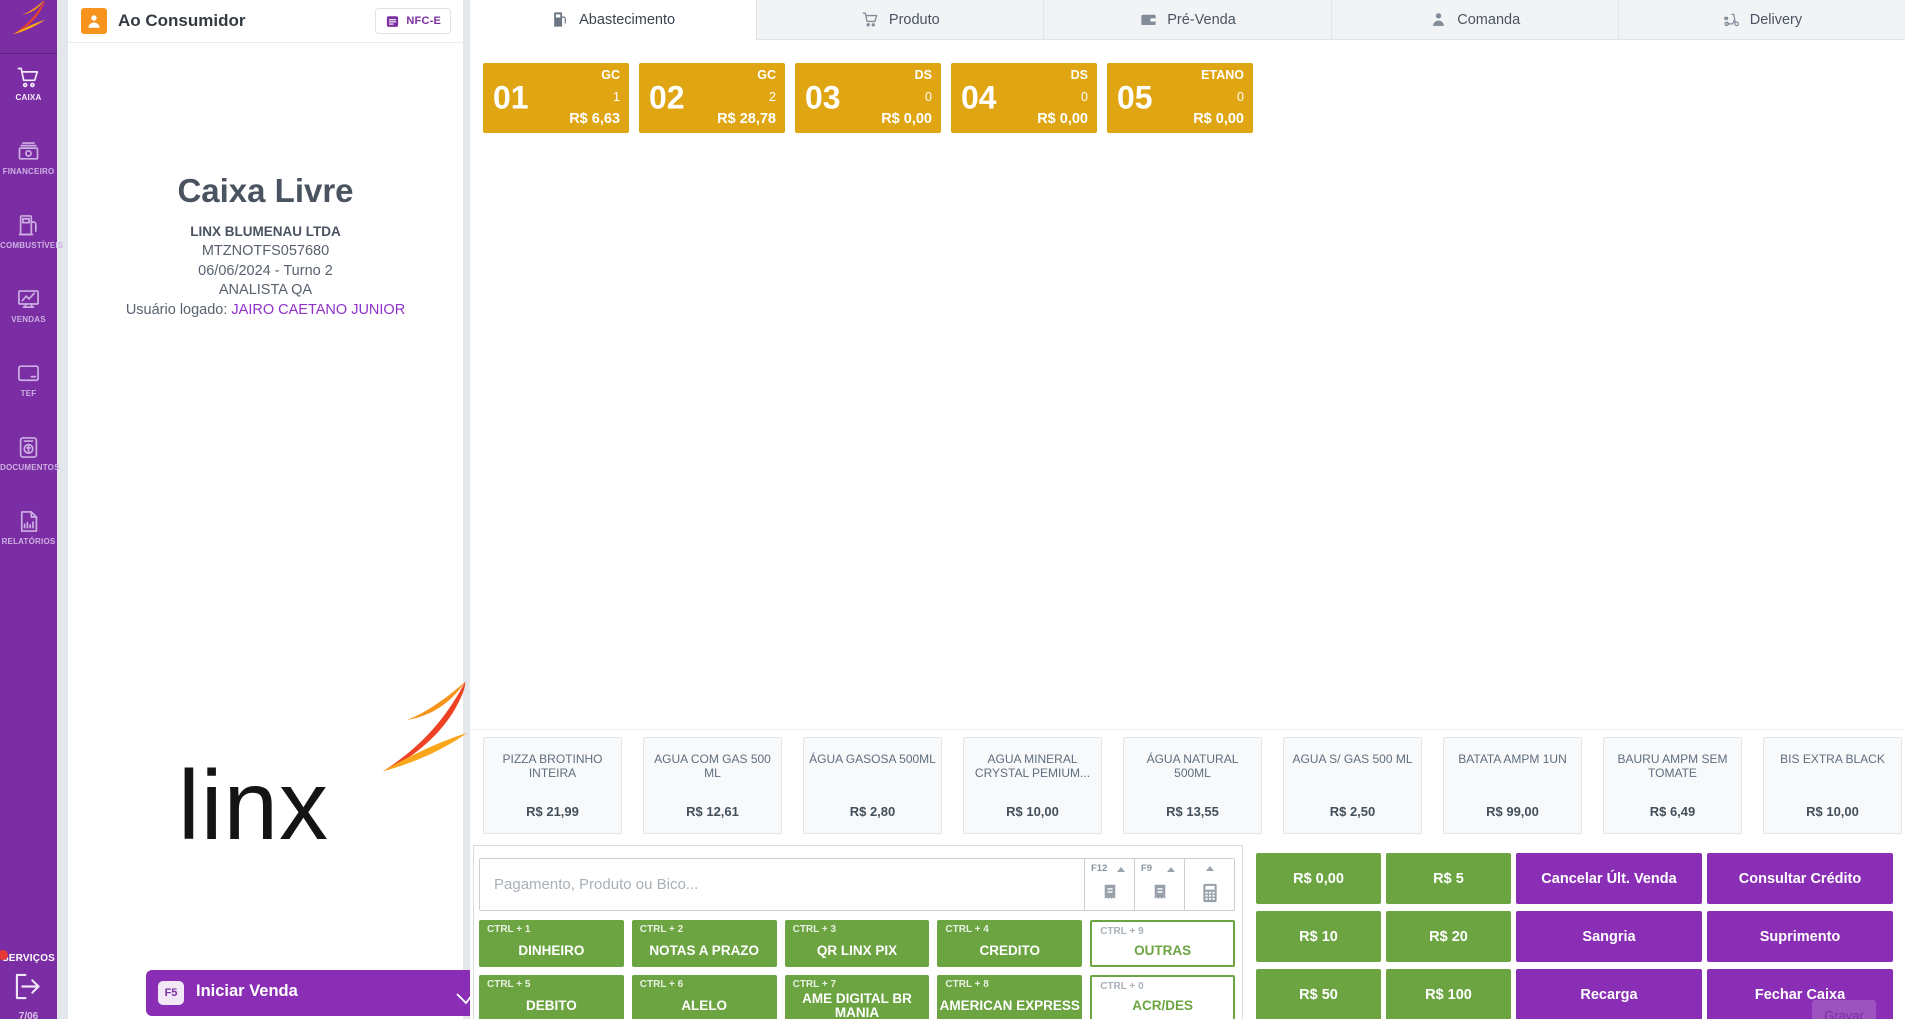  Describe the element at coordinates (413, 21) in the screenshot. I see `nfce-badge: NFC-E` at that location.